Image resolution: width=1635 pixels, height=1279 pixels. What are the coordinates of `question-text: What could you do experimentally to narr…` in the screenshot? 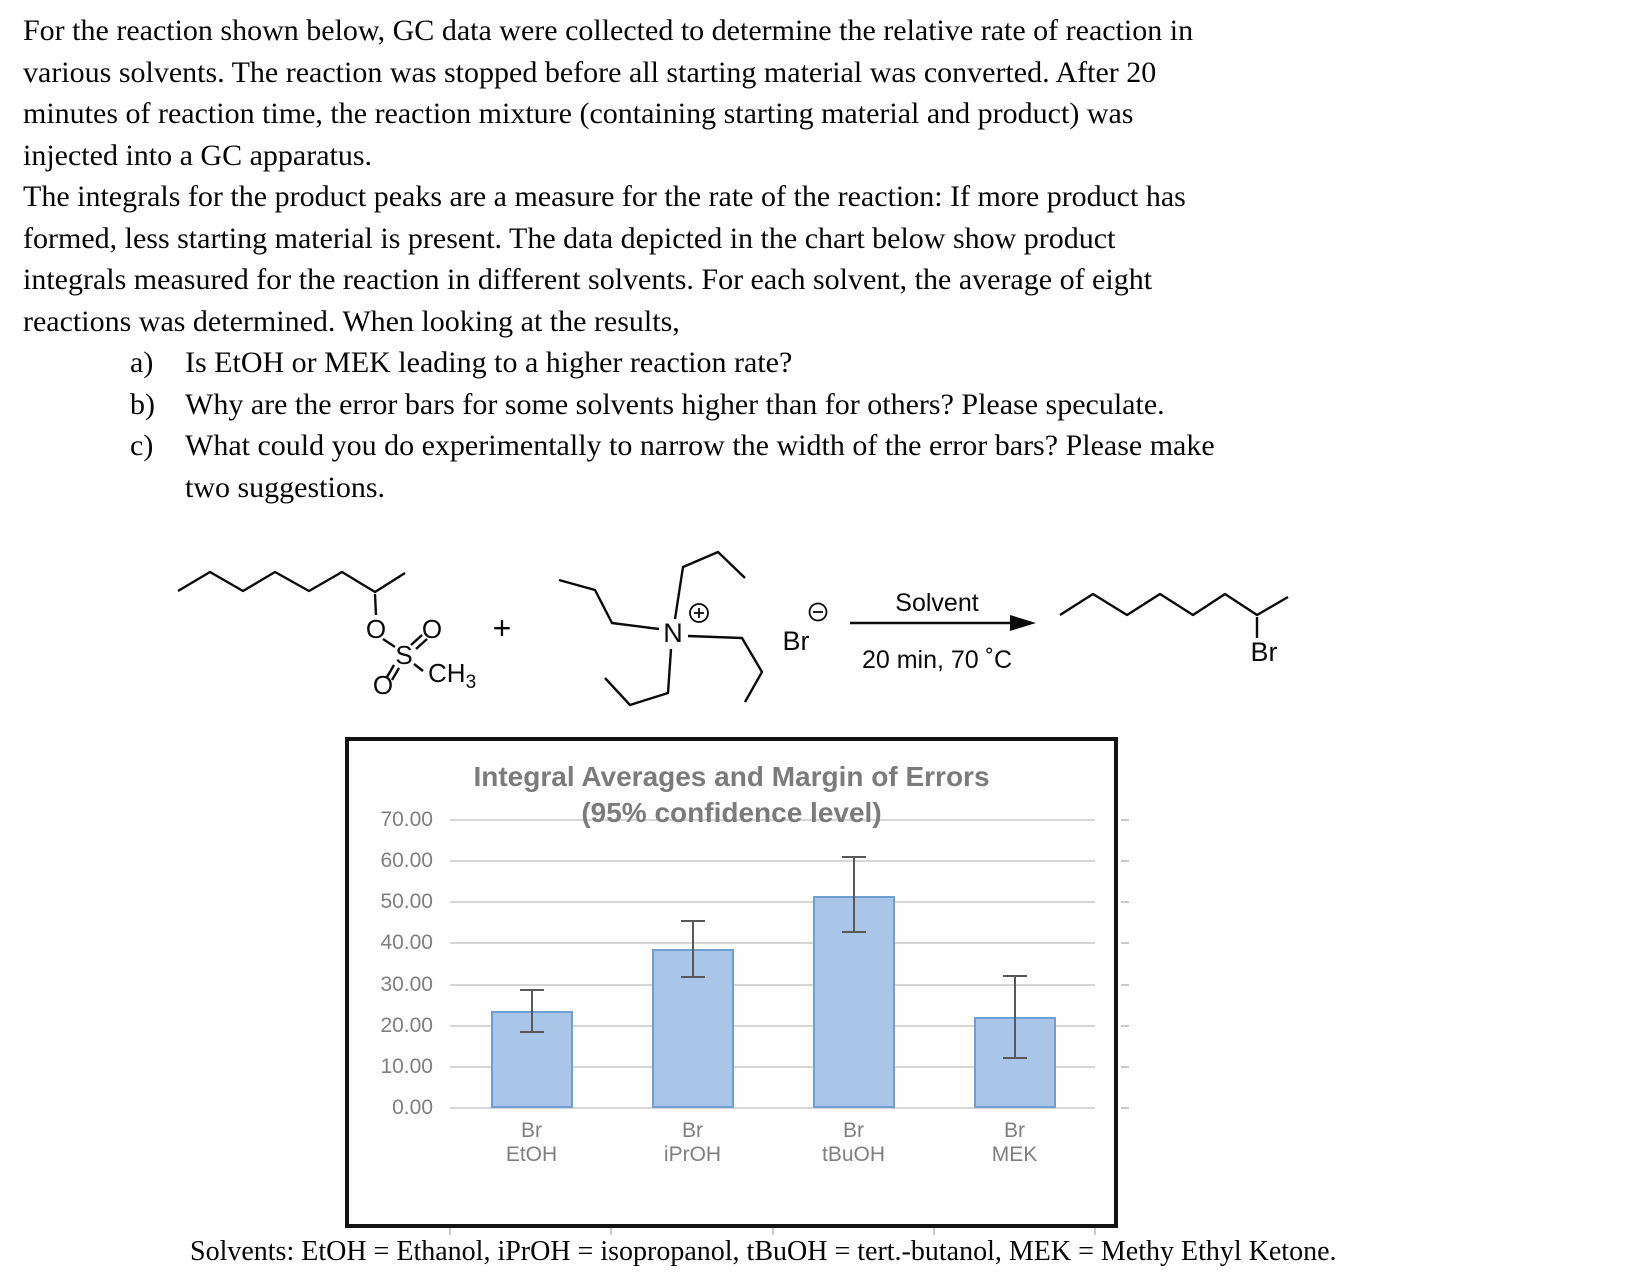 It's located at (700, 445).